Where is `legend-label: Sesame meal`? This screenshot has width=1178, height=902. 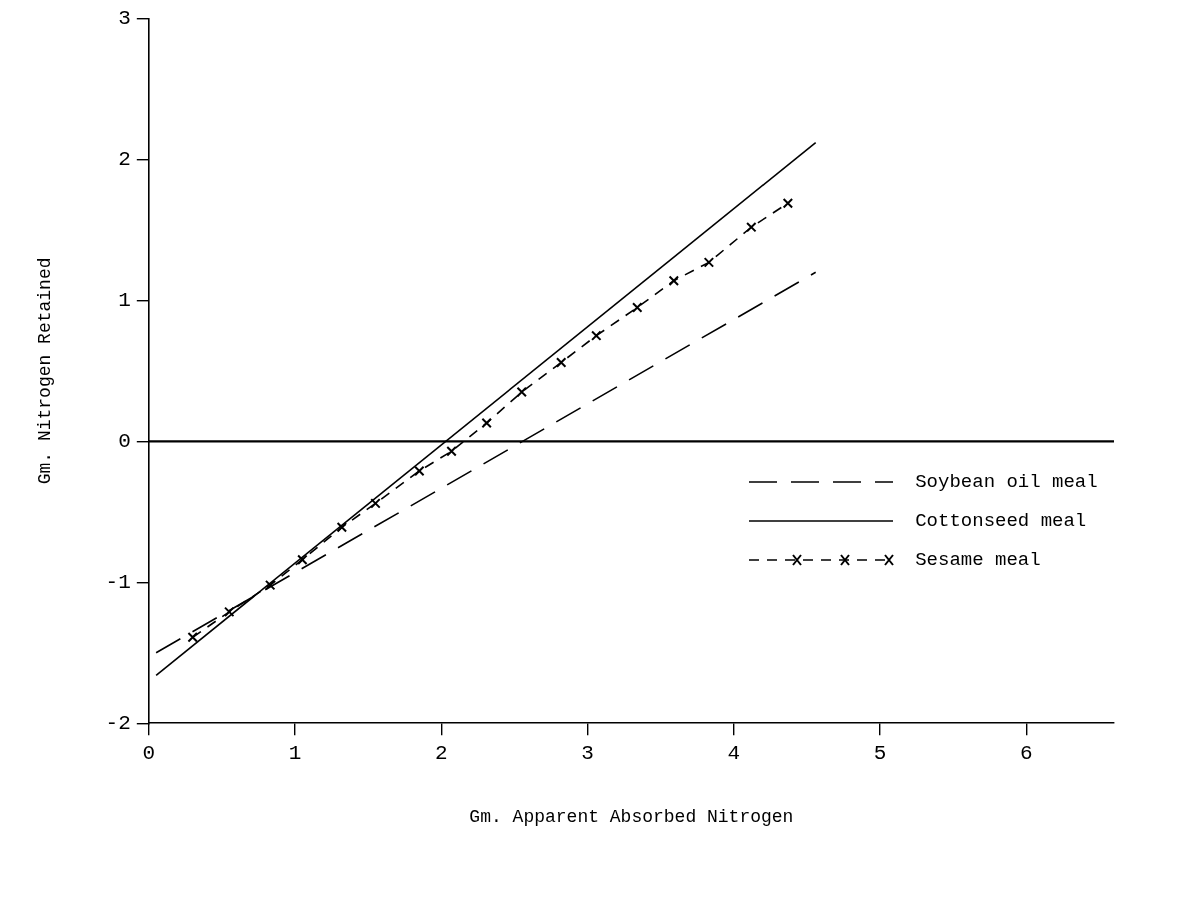
legend-label: Sesame meal is located at coordinates (978, 559).